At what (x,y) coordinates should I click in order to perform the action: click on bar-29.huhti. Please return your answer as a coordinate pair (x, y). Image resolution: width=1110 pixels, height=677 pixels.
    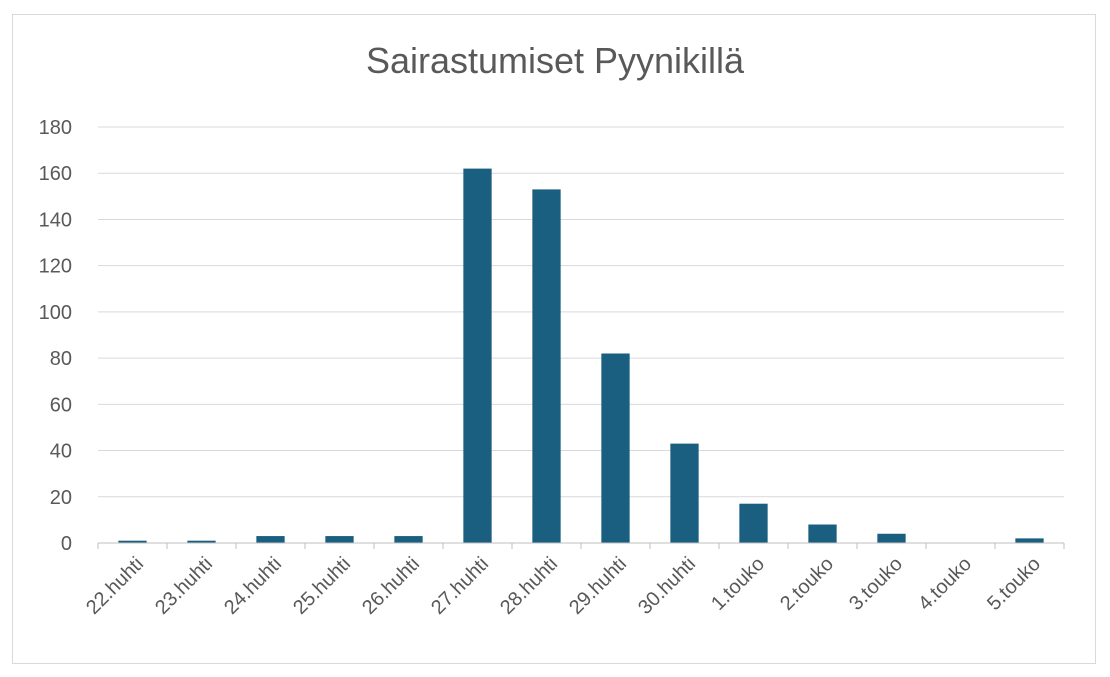
    Looking at the image, I should click on (615, 448).